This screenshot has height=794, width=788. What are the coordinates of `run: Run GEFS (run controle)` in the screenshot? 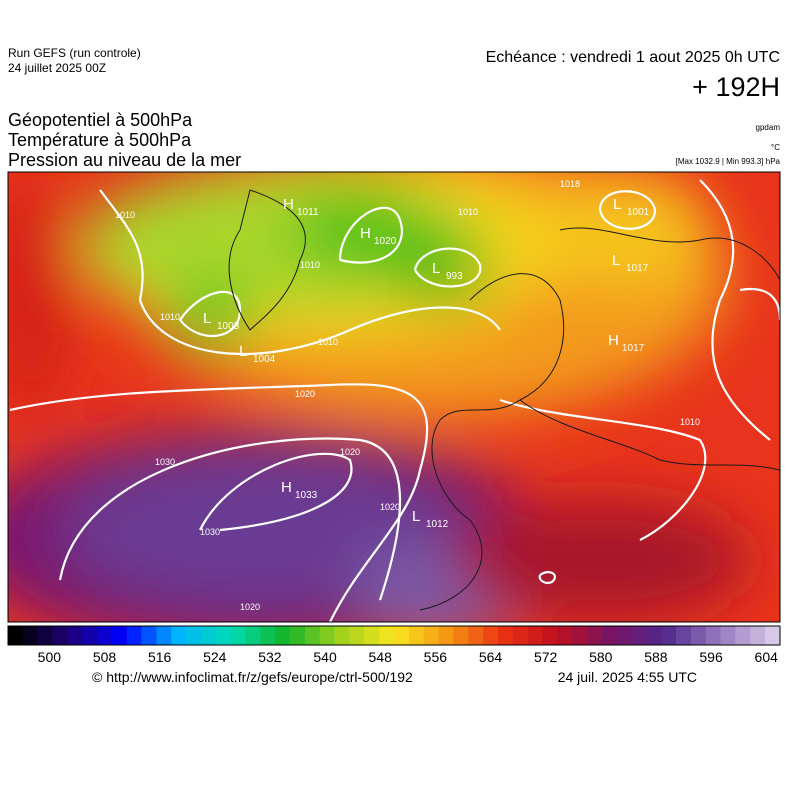 It's located at (74, 53).